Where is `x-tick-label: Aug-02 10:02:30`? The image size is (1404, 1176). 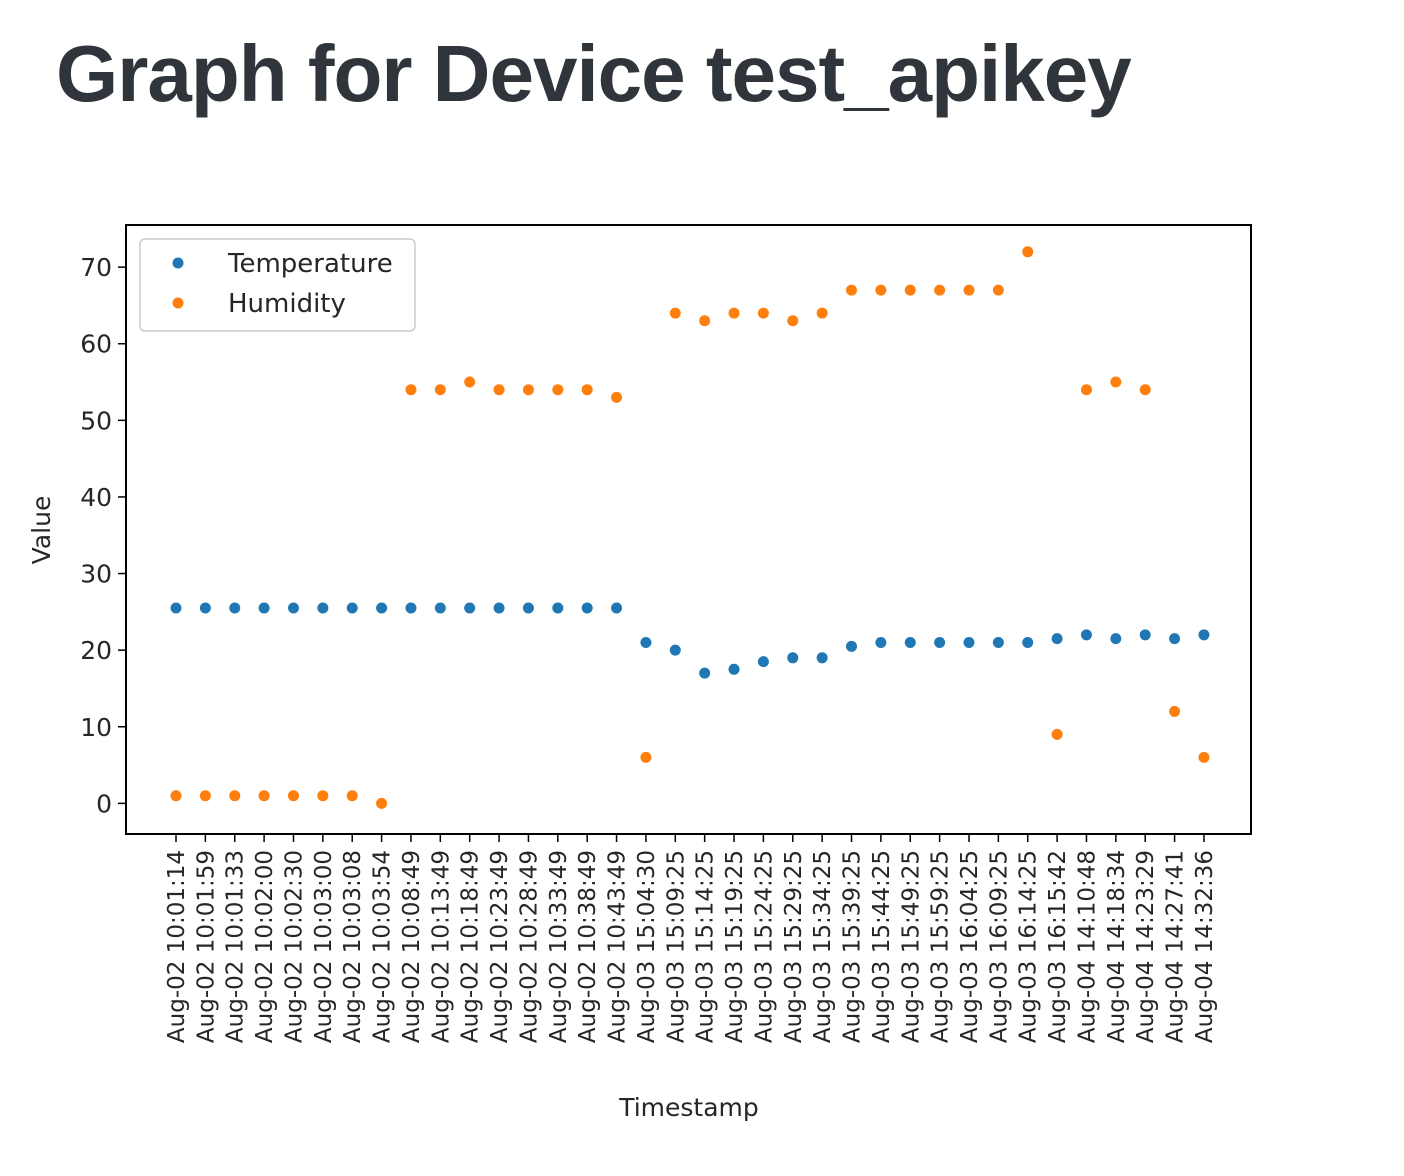 x-tick-label: Aug-02 10:02:30 is located at coordinates (294, 946).